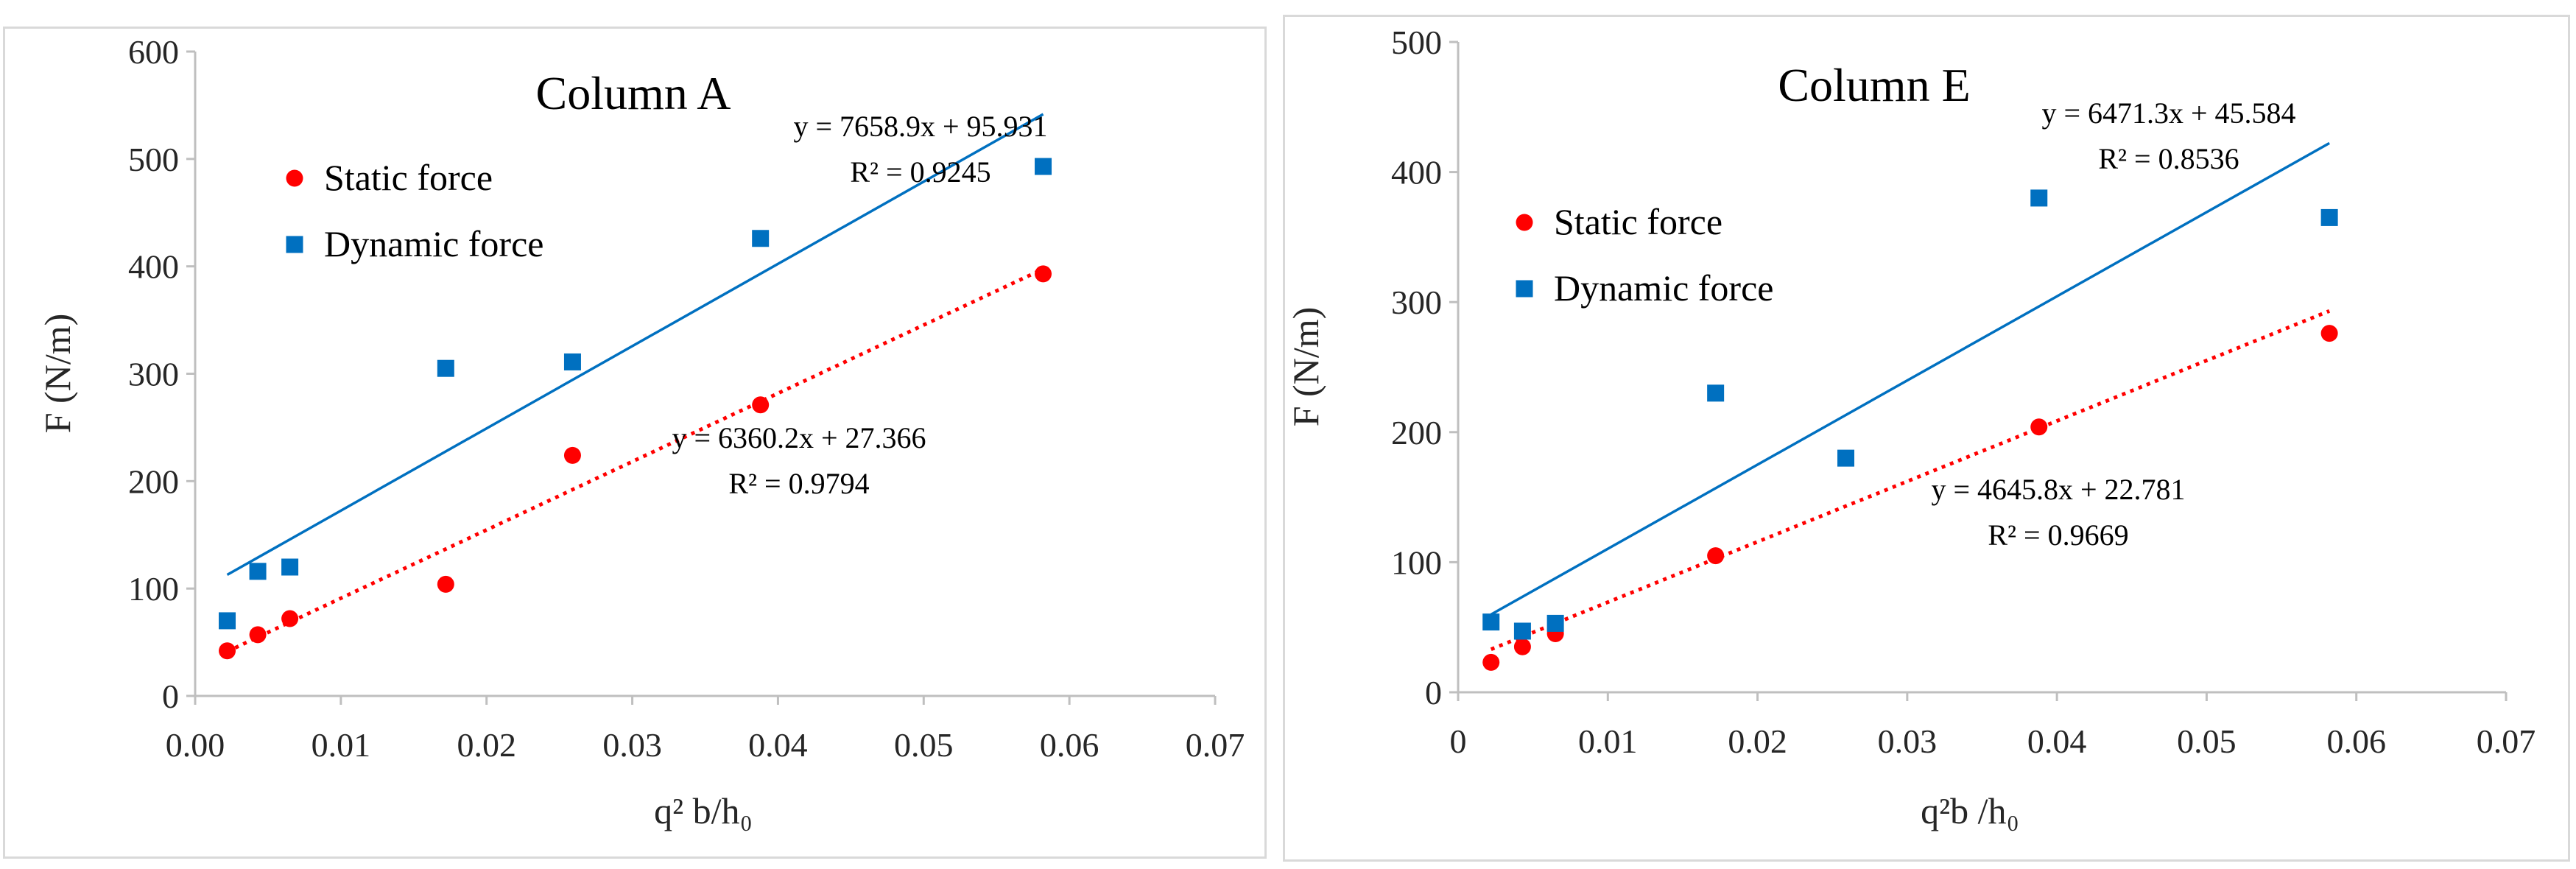 The image size is (2576, 869). What do you see at coordinates (153, 159) in the screenshot?
I see `column-a-y-tick-label: 500` at bounding box center [153, 159].